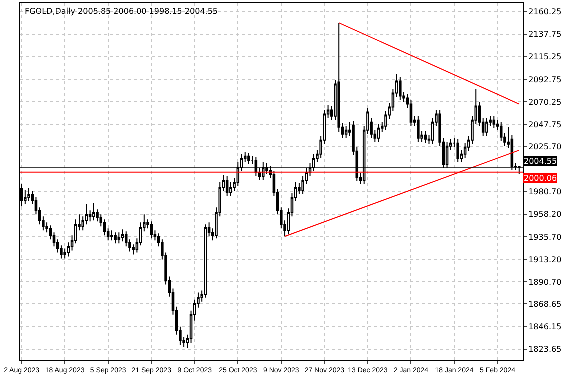 Image resolution: width=564 pixels, height=376 pixels. I want to click on y-tick-label: 1913.20, so click(545, 259).